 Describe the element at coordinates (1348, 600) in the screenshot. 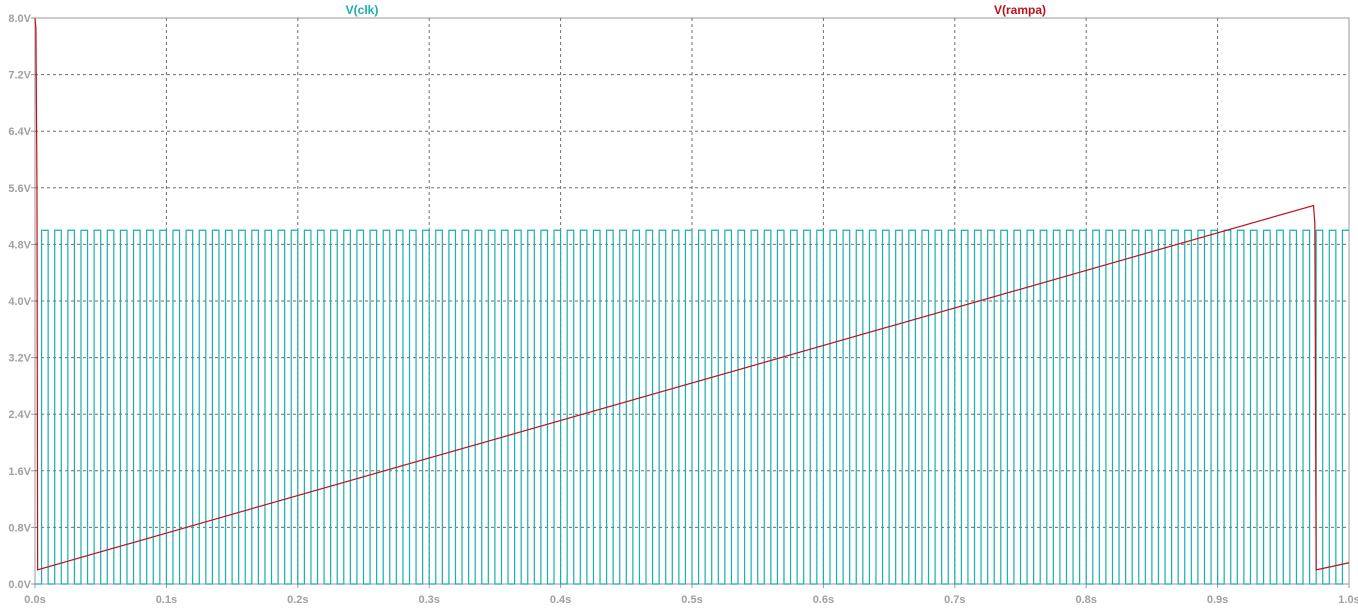

I see `x-tick-label: 1.0s` at that location.